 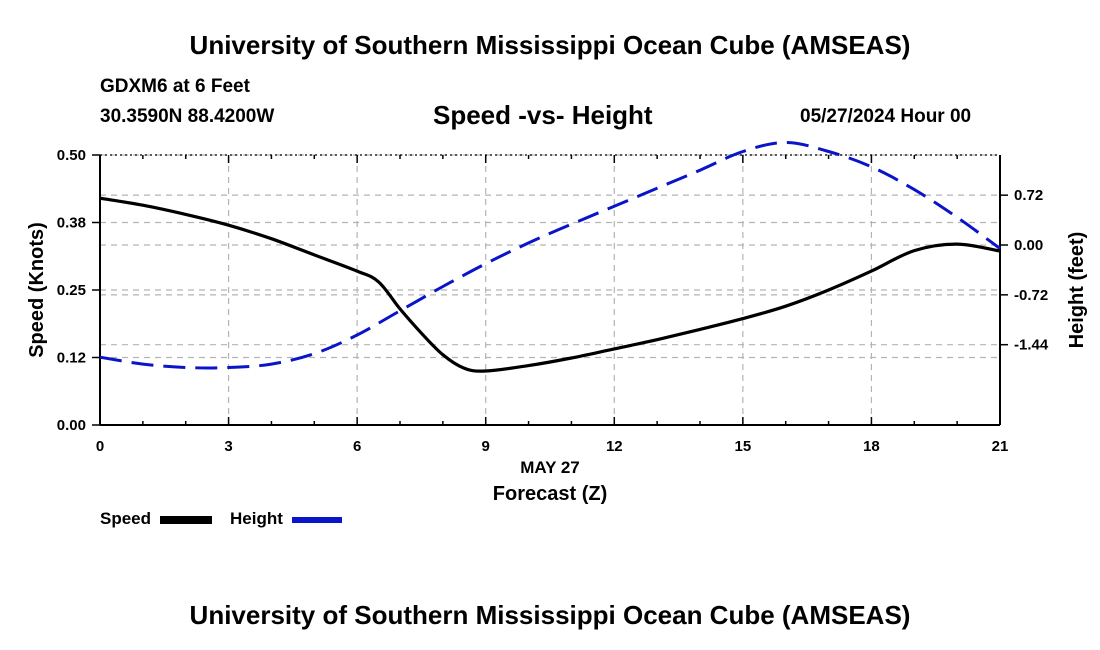 What do you see at coordinates (71, 223) in the screenshot?
I see `y-tick-label: 0.38` at bounding box center [71, 223].